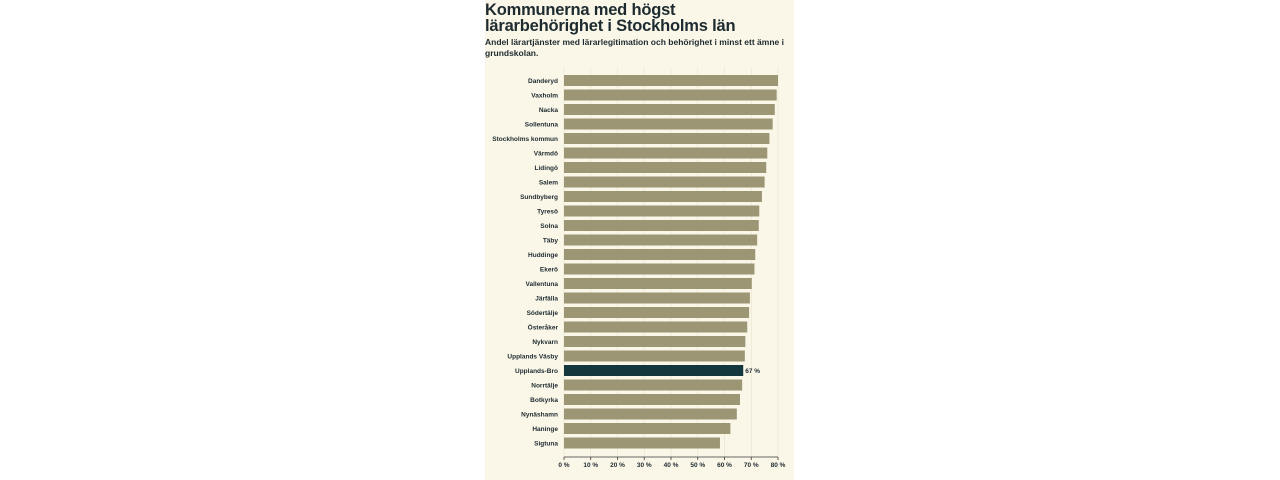 This screenshot has height=480, width=1280. I want to click on category-label: Vaxholm, so click(544, 95).